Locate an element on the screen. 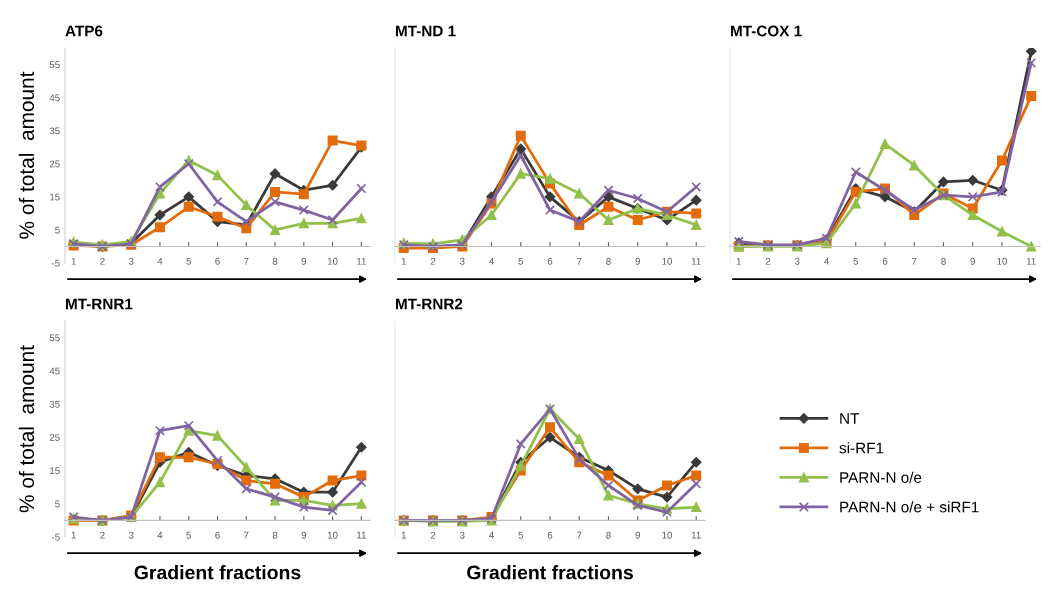 This screenshot has width=1051, height=598. chart-title: MT-RNR2 is located at coordinates (429, 304).